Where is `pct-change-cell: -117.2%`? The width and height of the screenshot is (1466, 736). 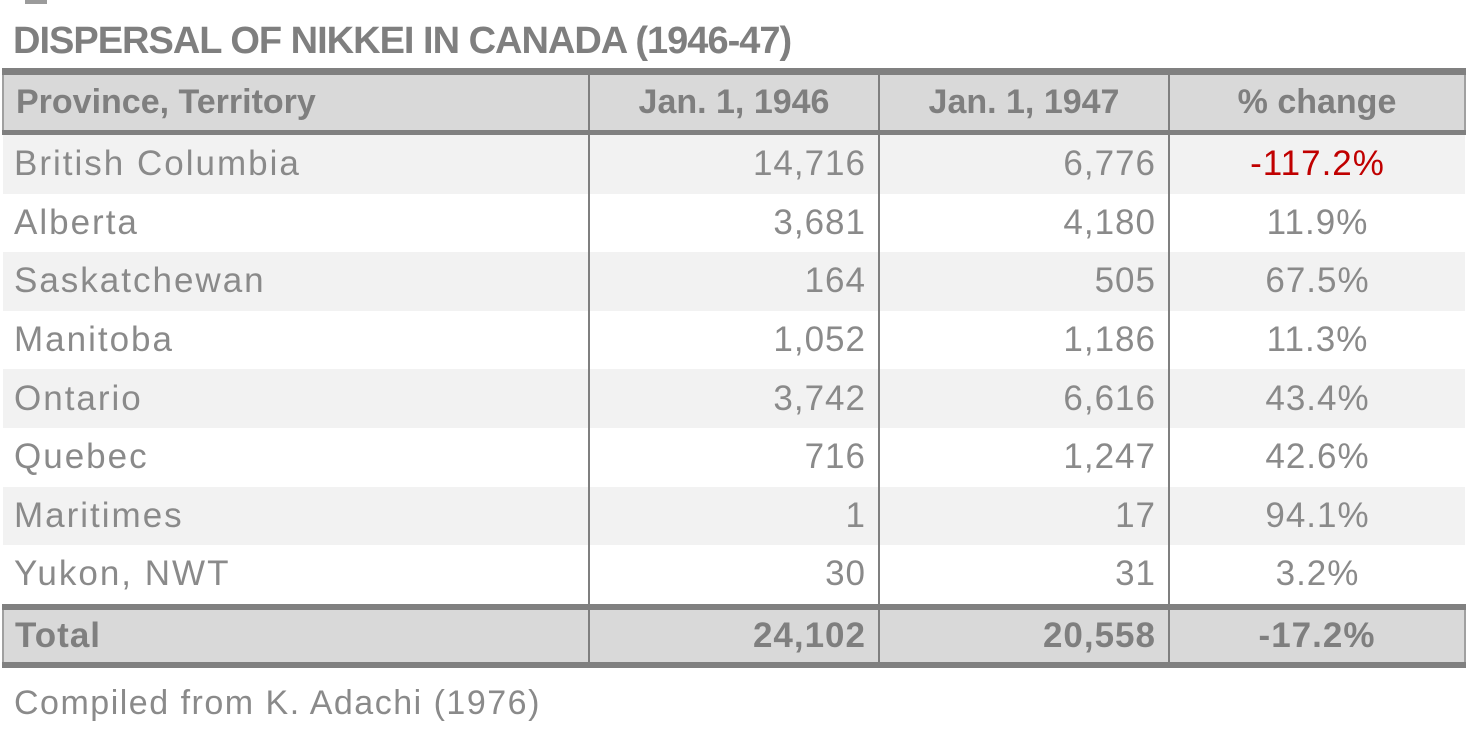
pct-change-cell: -117.2% is located at coordinates (1317, 163).